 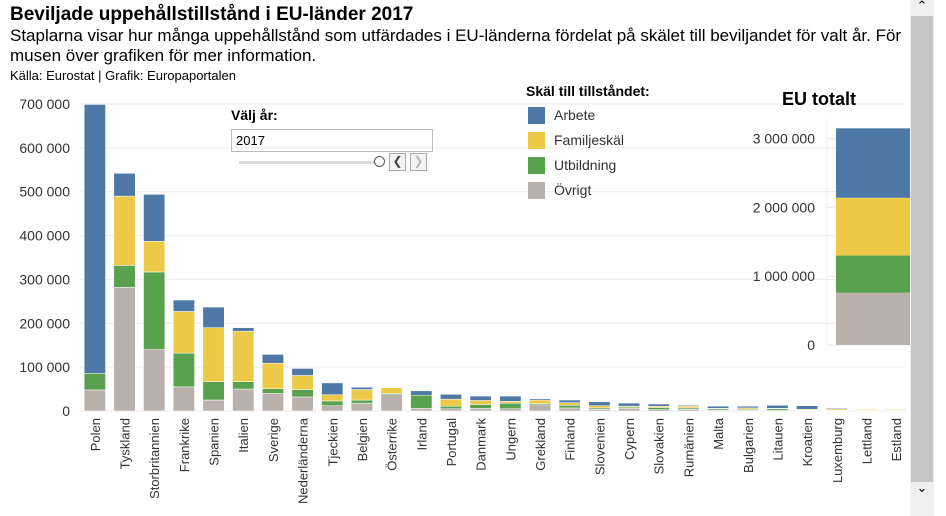 I want to click on next-year-button: ❯, so click(x=418, y=162).